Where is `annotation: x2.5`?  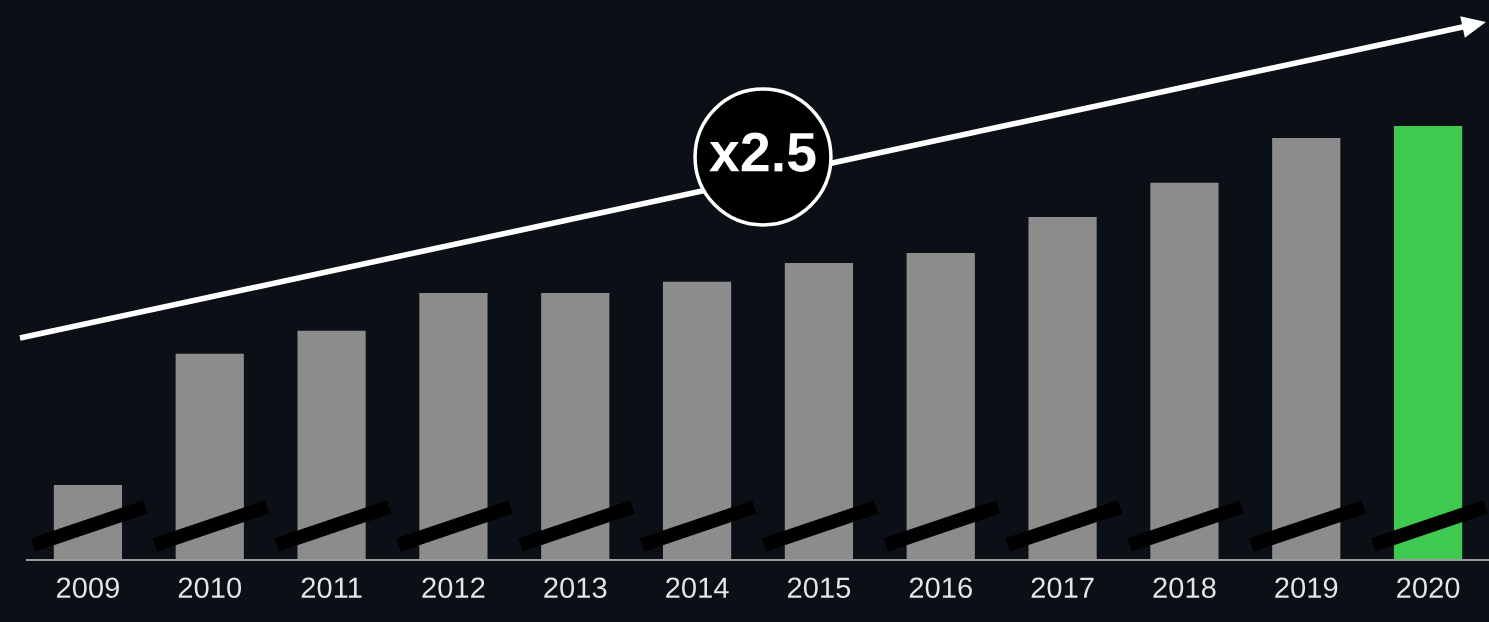
annotation: x2.5 is located at coordinates (762, 152).